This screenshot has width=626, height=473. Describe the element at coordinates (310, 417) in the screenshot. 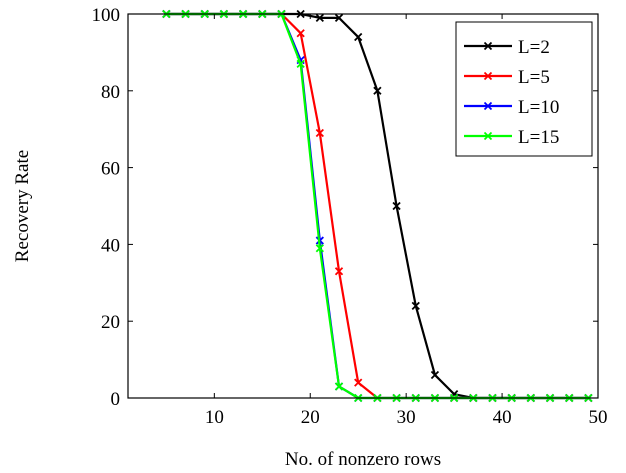

I see `x-tick-label: 20` at that location.